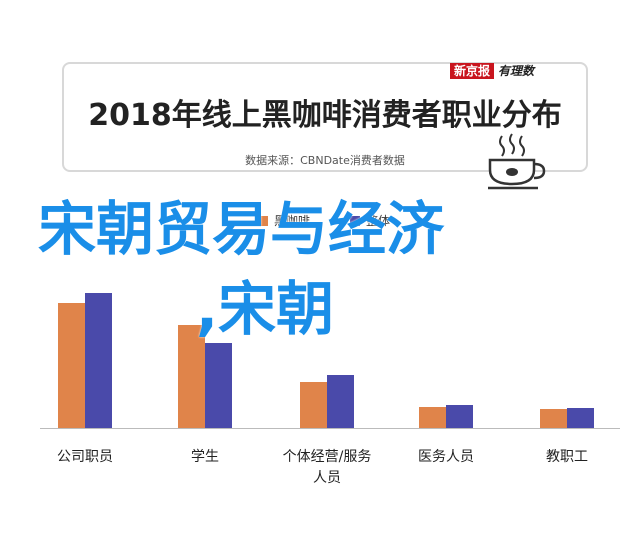 This screenshot has height=535, width=640. I want to click on chart-title: 2018年线上黑咖啡消费者职业分布, so click(325, 115).